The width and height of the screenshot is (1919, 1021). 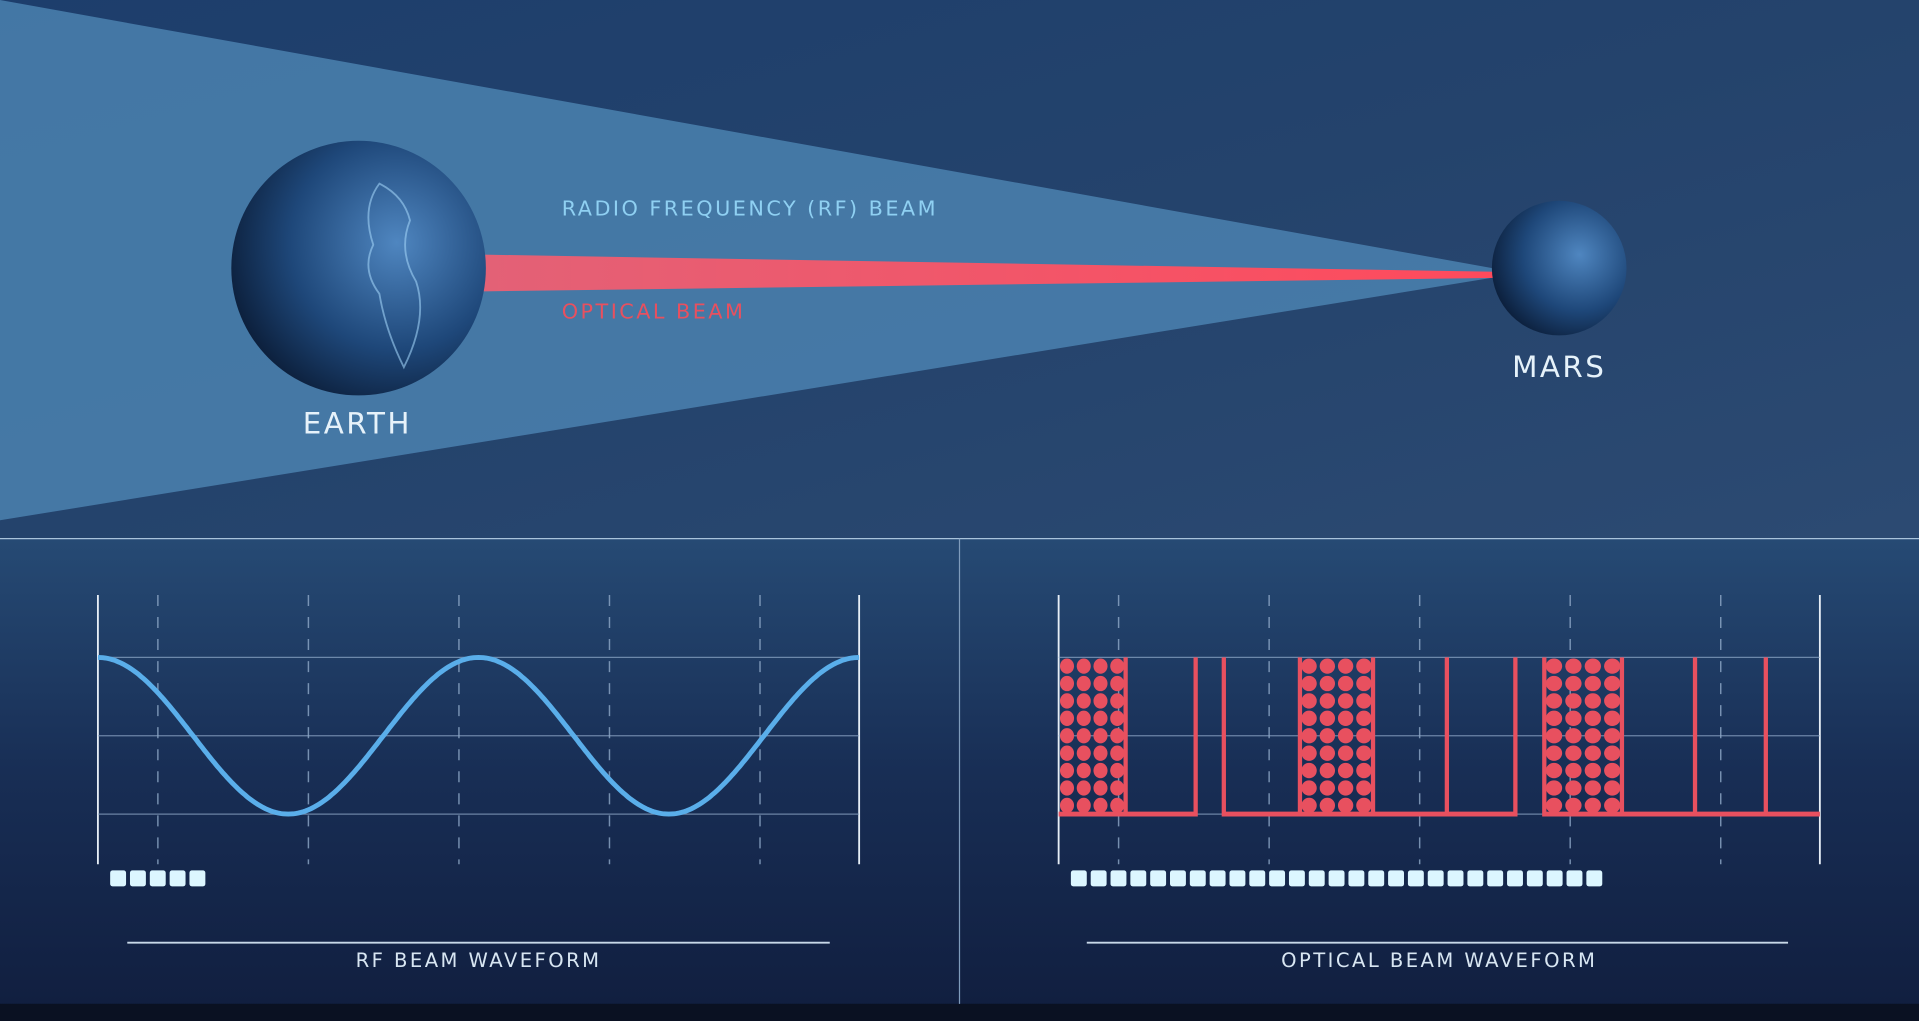 I want to click on earth-globe, so click(x=358, y=268).